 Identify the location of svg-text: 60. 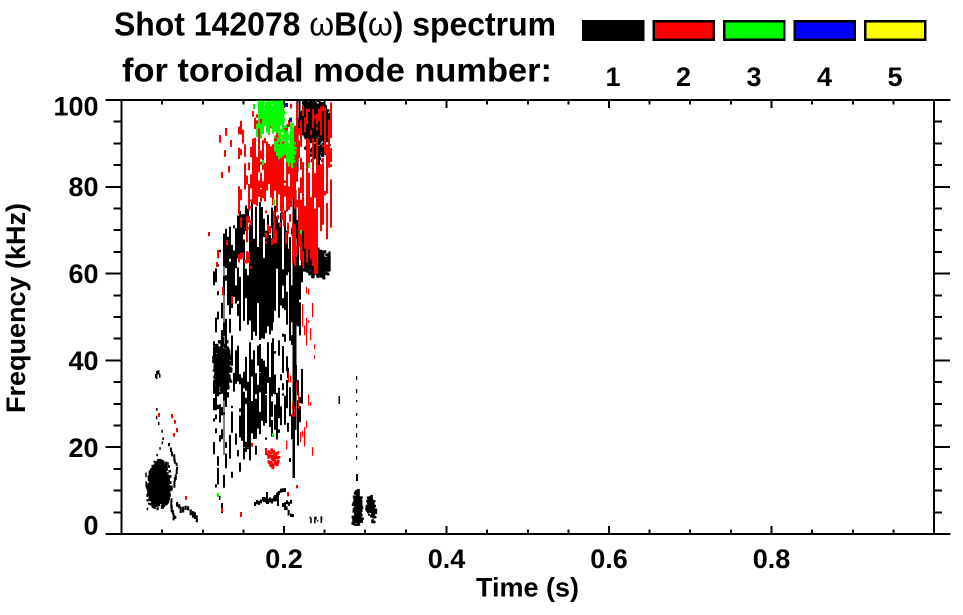
(83, 274).